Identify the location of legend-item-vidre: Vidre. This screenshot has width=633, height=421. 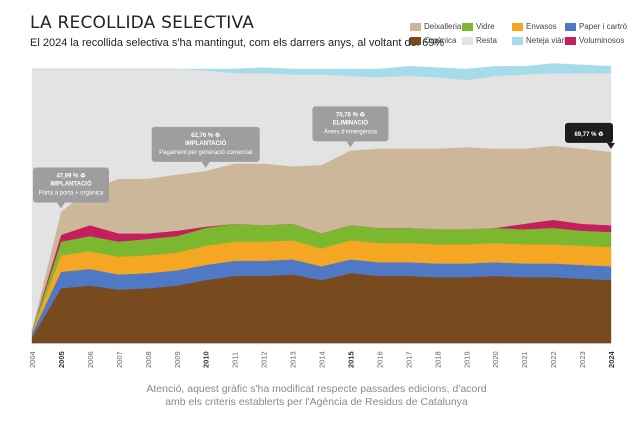
(487, 26).